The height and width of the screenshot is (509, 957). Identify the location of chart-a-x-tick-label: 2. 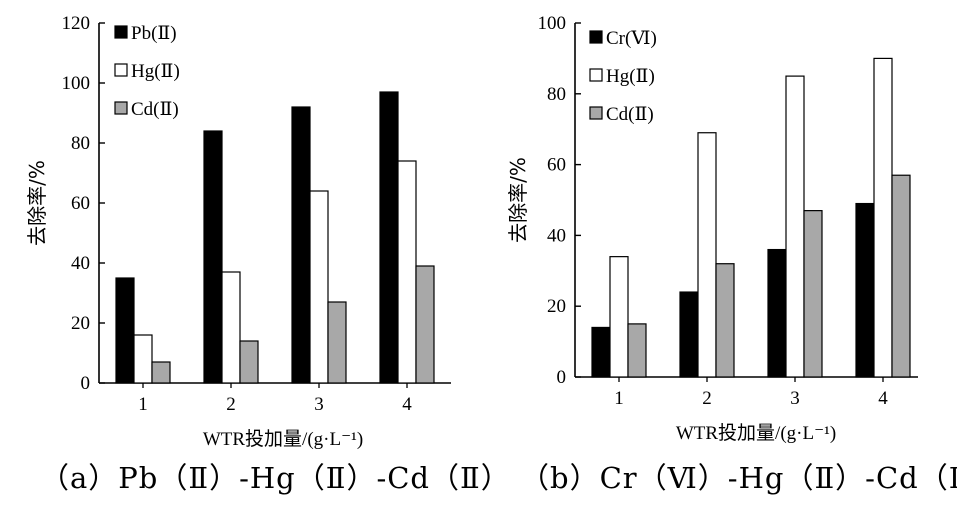
(231, 404).